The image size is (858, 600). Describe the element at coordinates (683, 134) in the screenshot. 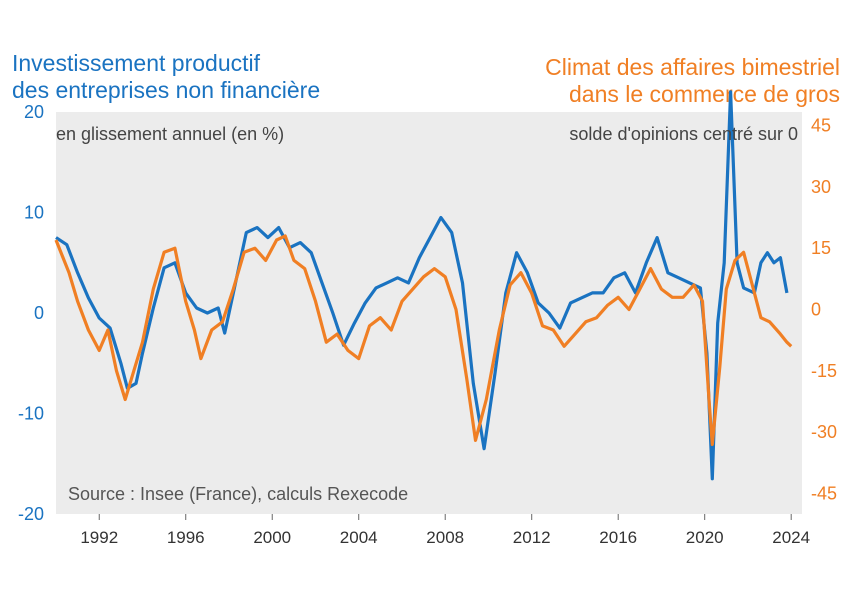

I see `right-axis-unit: solde d'opinions centré sur 0` at that location.